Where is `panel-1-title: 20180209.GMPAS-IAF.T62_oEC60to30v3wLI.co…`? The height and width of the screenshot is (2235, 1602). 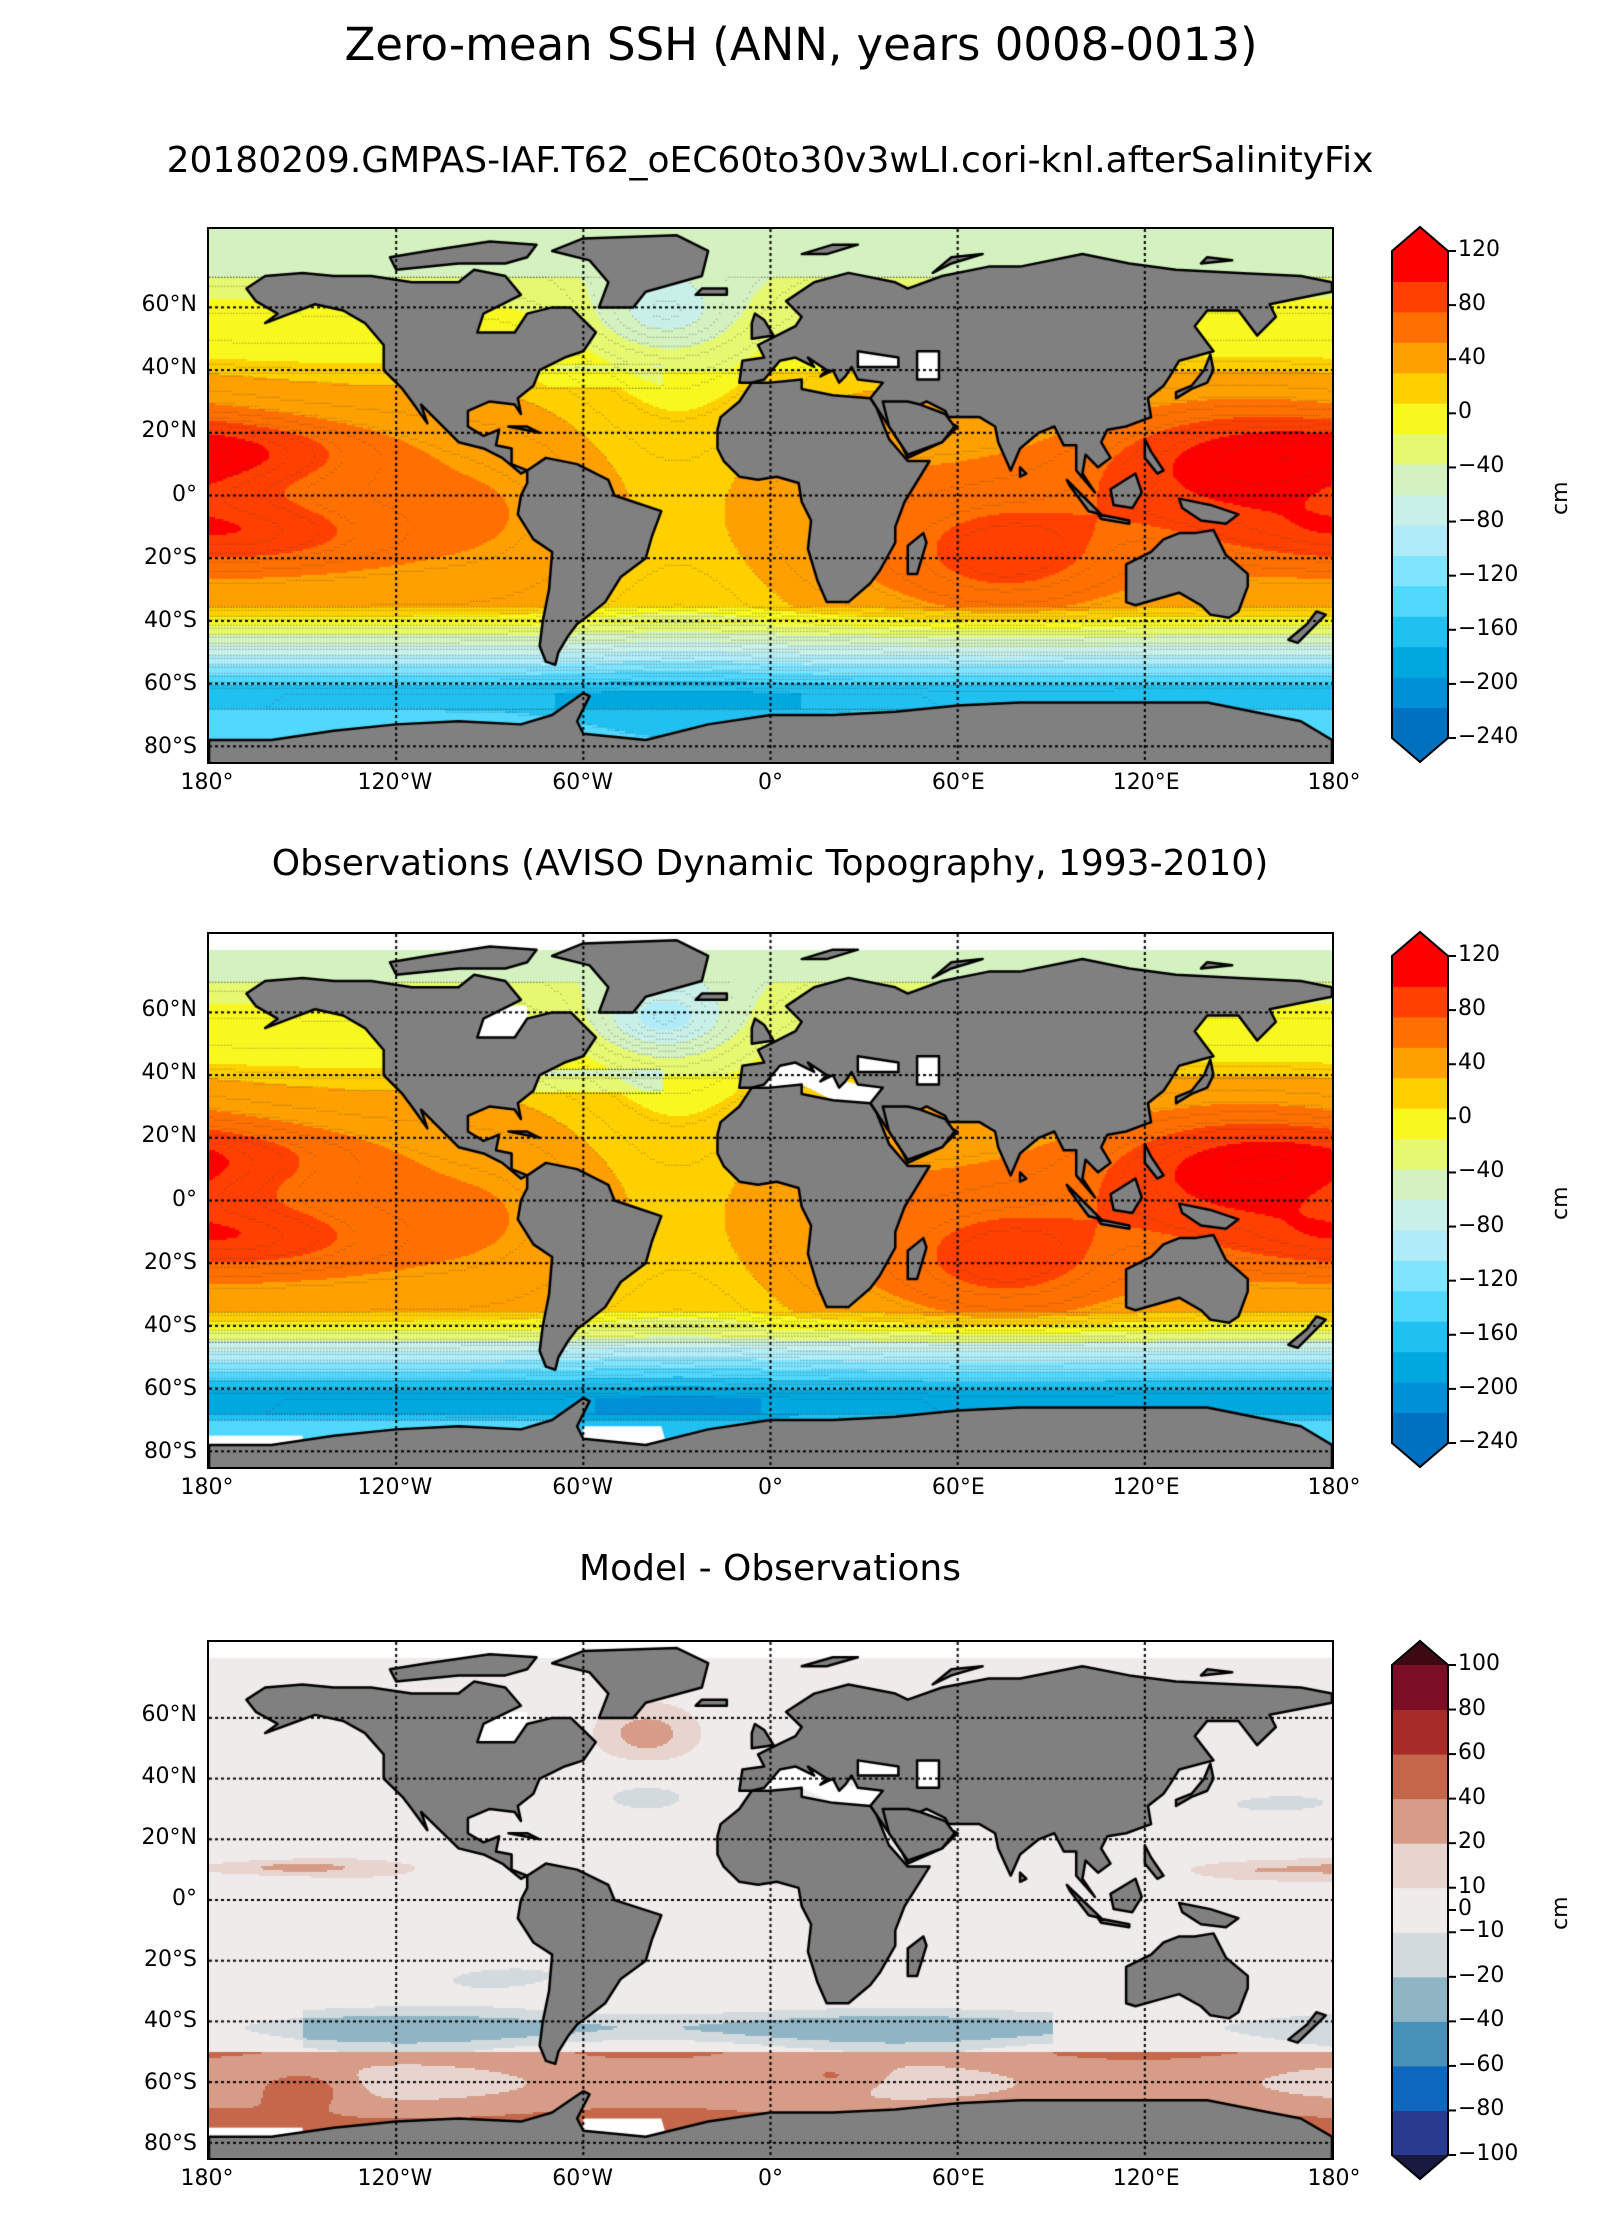 panel-1-title: 20180209.GMPAS-IAF.T62_oEC60to30v3wLI.co… is located at coordinates (770, 160).